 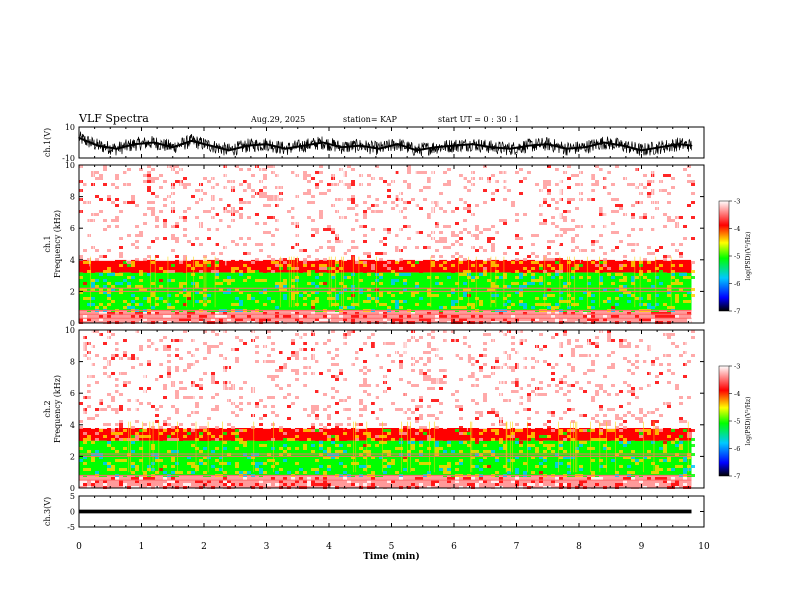 I want to click on ch1-waveform-line, so click(x=385, y=144).